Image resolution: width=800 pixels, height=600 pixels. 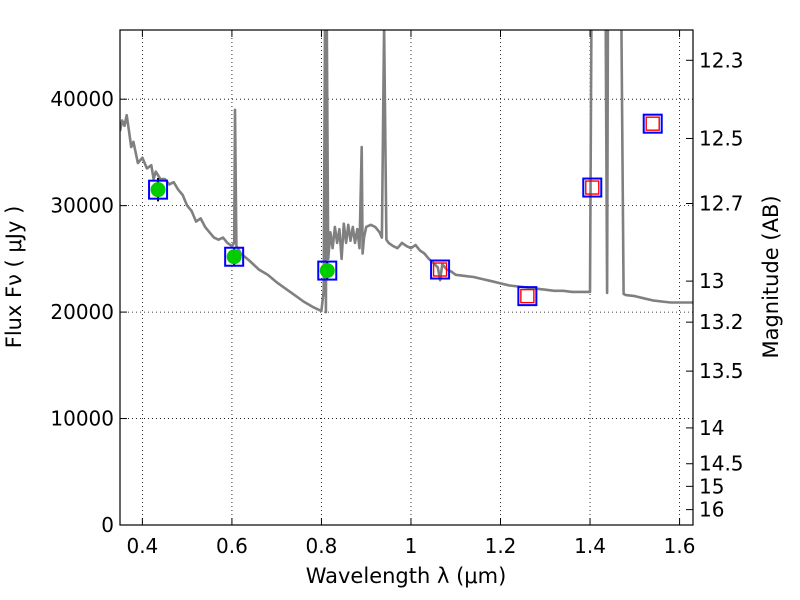 I want to click on y-tick-label: 20000, so click(x=82, y=312).